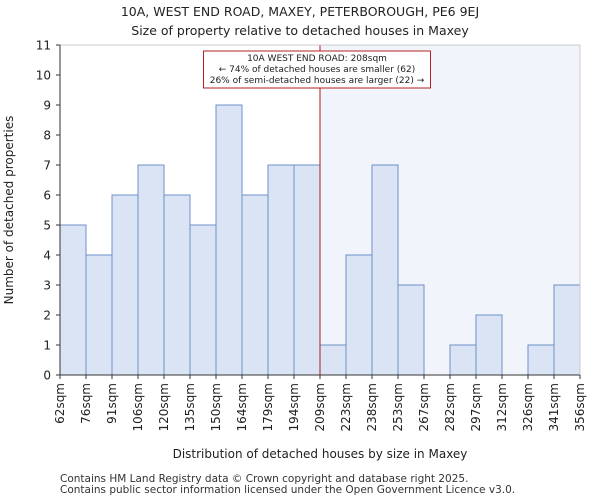  Describe the element at coordinates (346, 407) in the screenshot. I see `x-tick-label: 223sqm` at that location.